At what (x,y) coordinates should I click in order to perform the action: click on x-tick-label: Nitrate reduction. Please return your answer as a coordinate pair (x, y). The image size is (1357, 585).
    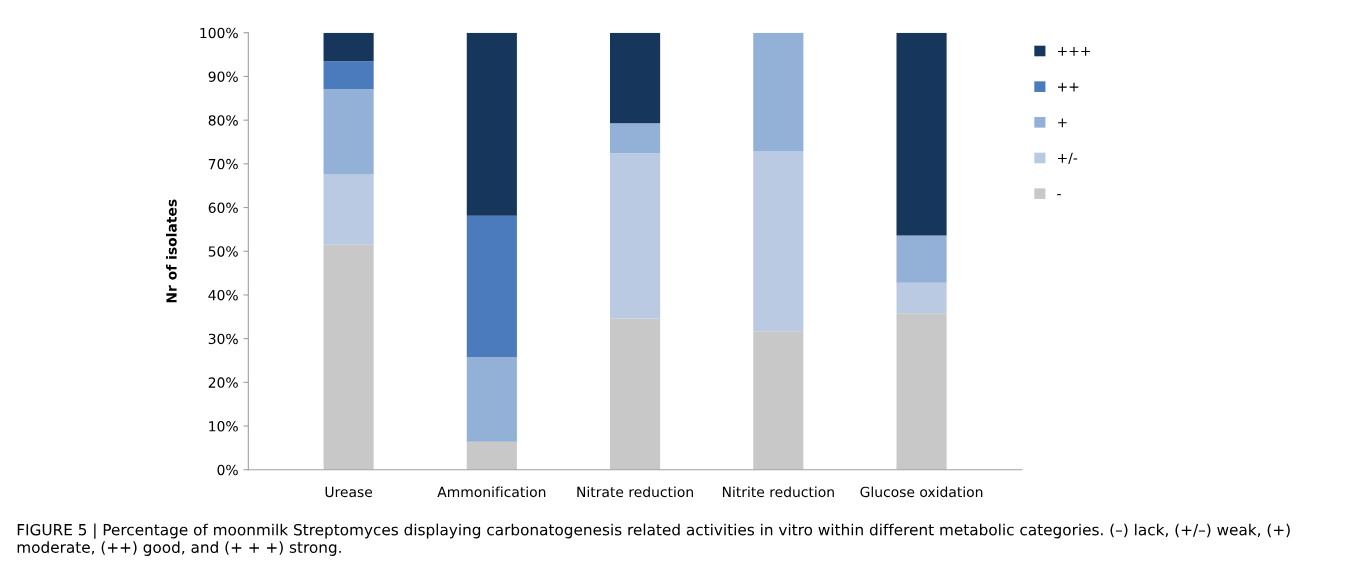
    Looking at the image, I should click on (635, 492).